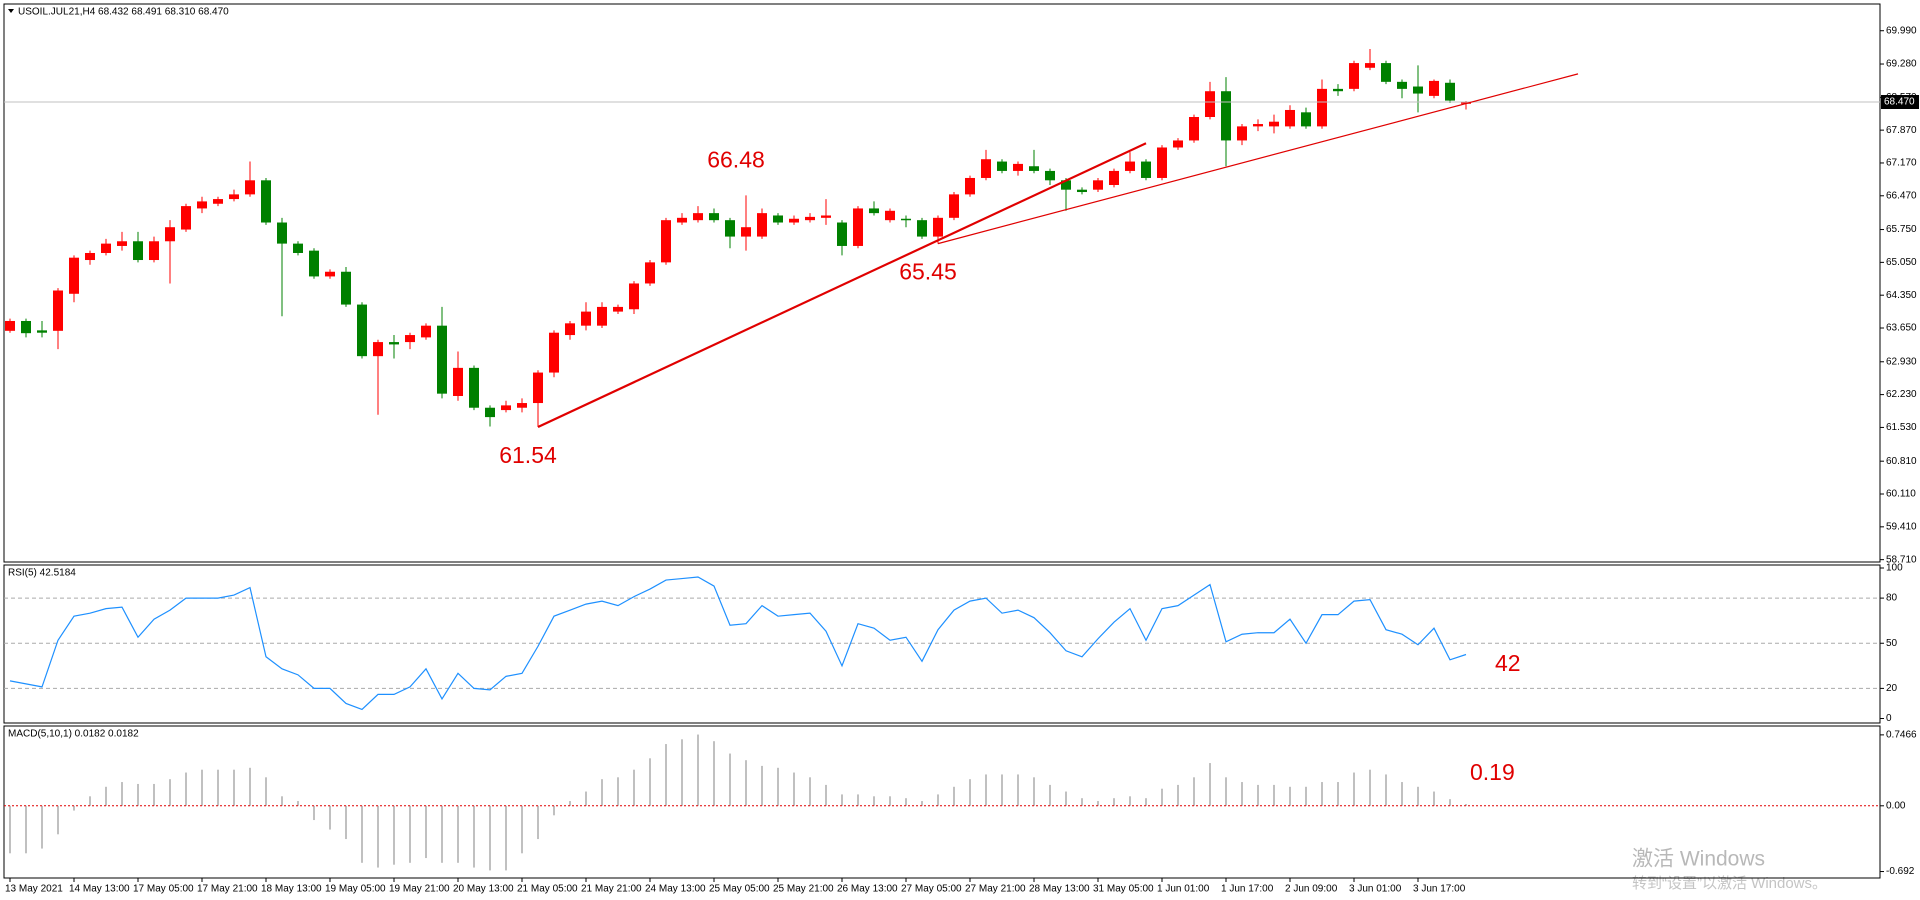 The width and height of the screenshot is (1920, 900). I want to click on x-tick-label: 27 May 05:00, so click(931, 889).